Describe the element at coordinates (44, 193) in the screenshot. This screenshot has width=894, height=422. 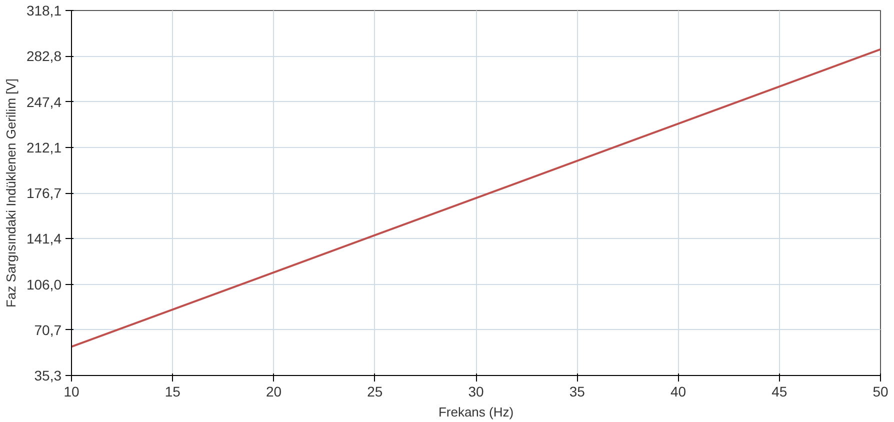
I see `y-tick-label: 176,7` at that location.